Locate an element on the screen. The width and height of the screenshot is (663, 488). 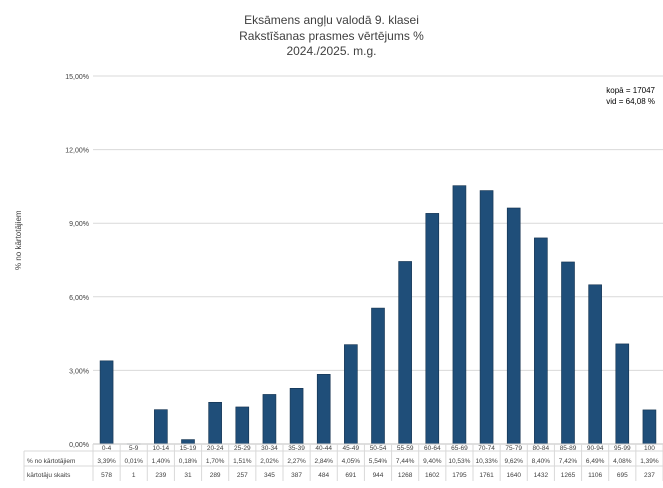
table-row-label: % no kārtotājiem is located at coordinates (51, 461).